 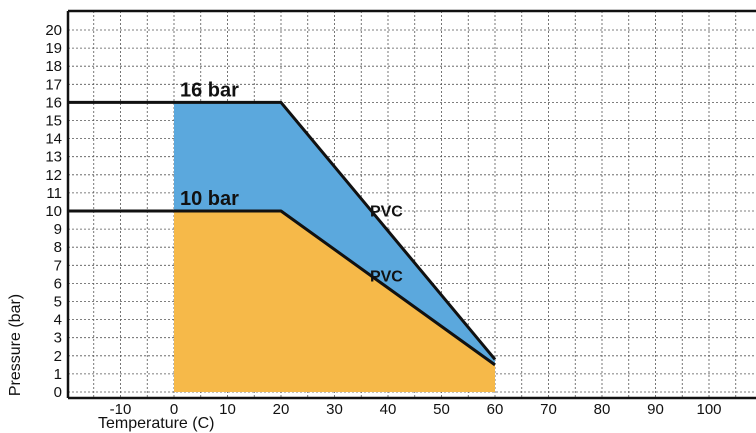 What do you see at coordinates (209, 90) in the screenshot?
I see `rating-label-1: 16 bar` at bounding box center [209, 90].